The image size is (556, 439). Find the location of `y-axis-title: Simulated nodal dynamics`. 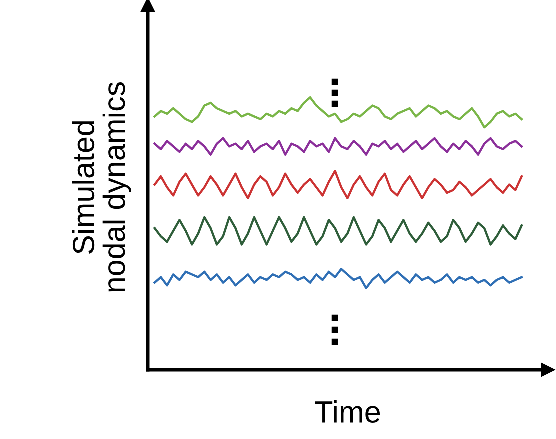

y-axis-title: Simulated nodal dynamics is located at coordinates (102, 187).